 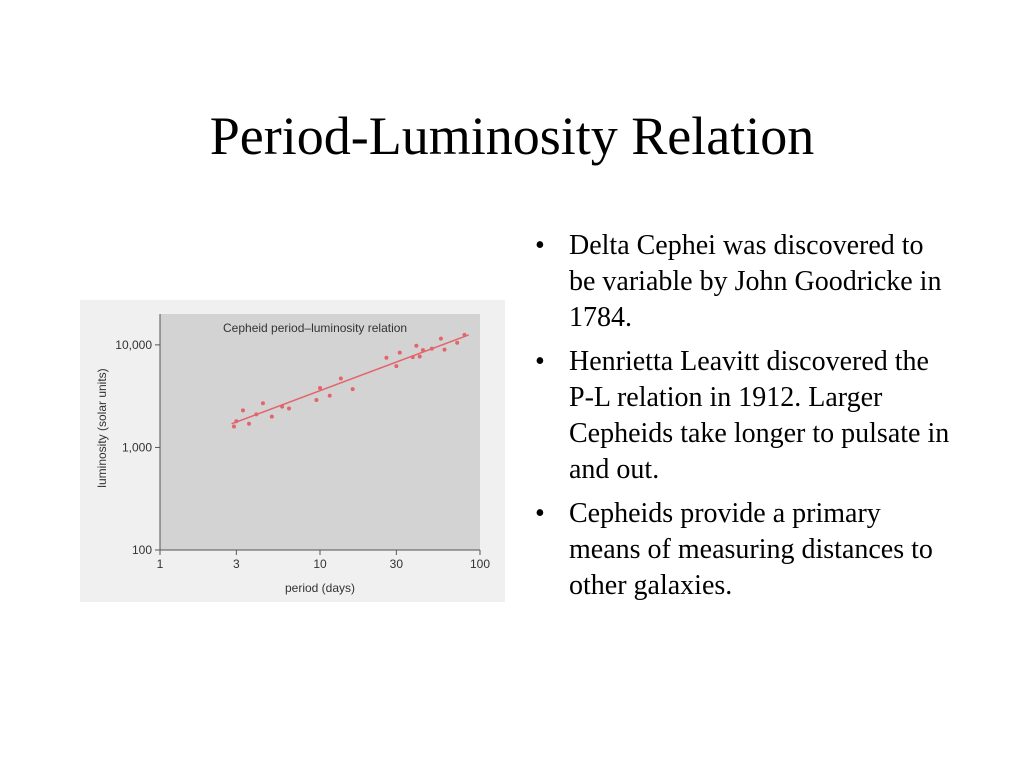 I want to click on y-tick-label: 10,000, so click(x=133, y=345).